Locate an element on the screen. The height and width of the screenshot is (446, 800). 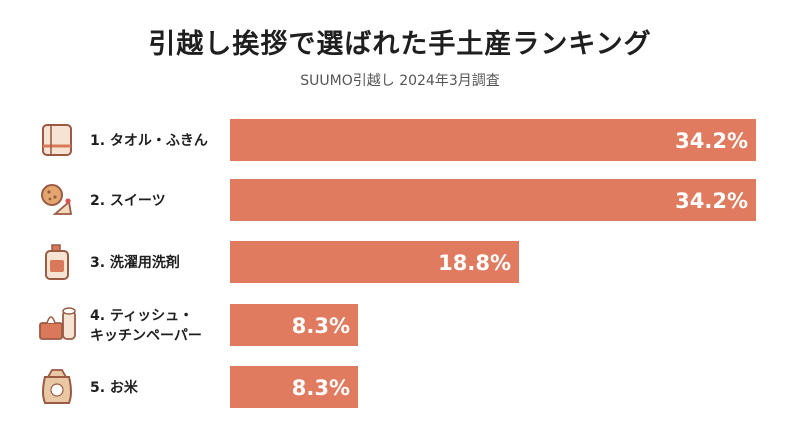
tissue-icon is located at coordinates (57, 323).